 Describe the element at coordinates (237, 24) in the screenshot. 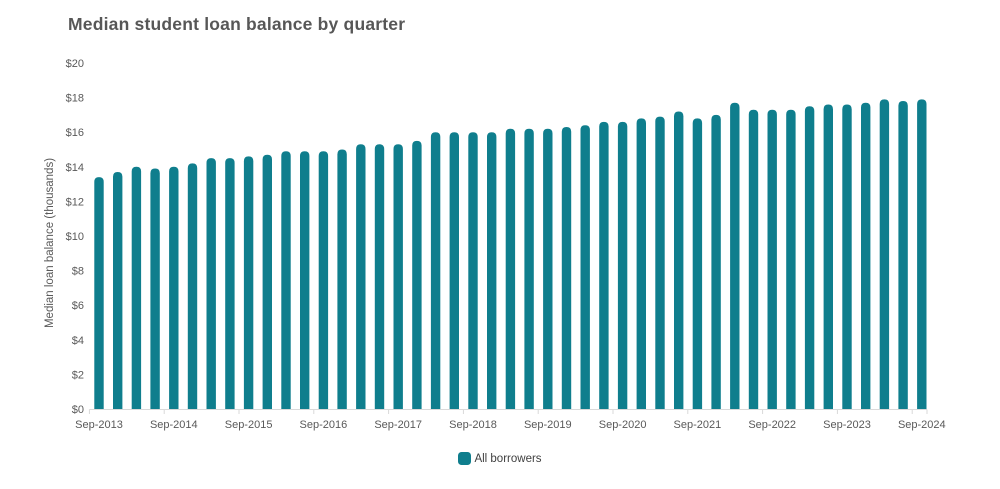

I see `chart-title: Median student loan balance by quarter` at that location.